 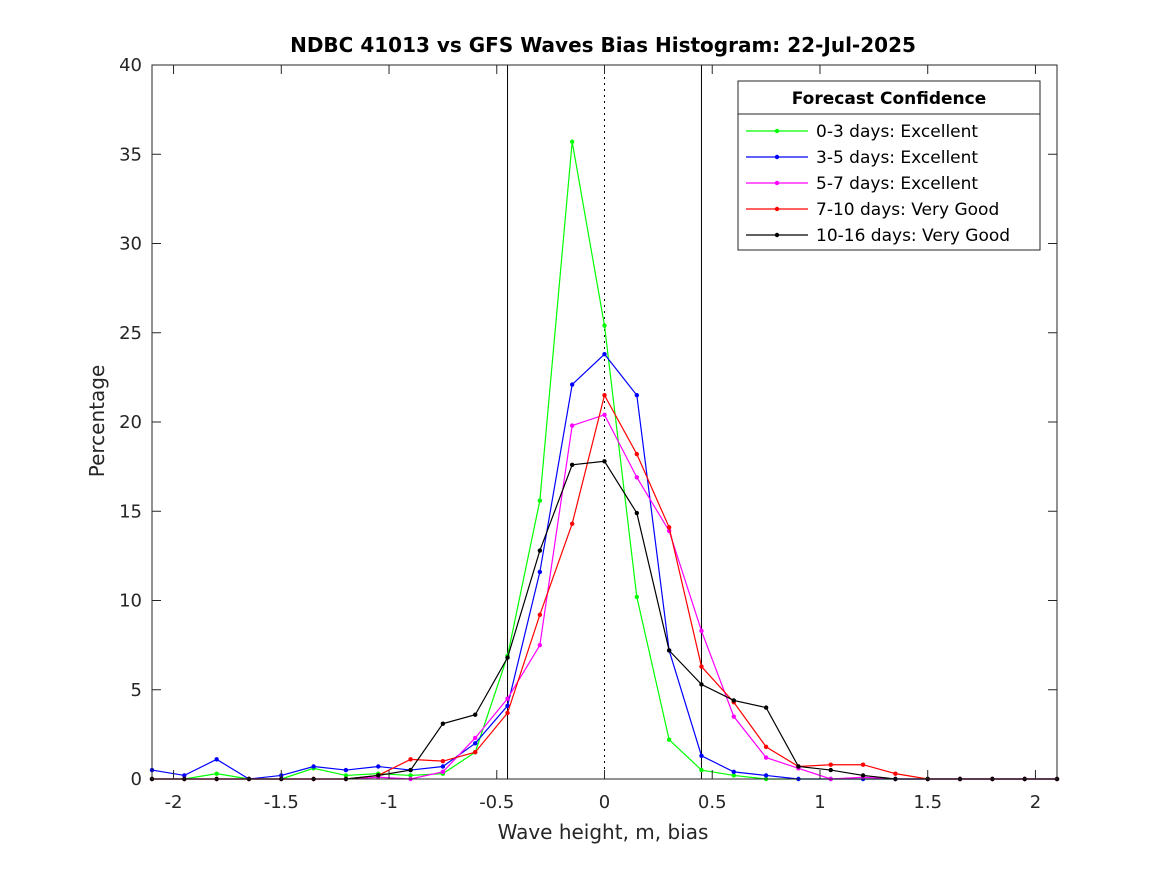 I want to click on y-tick-label: 5, so click(x=136, y=690).